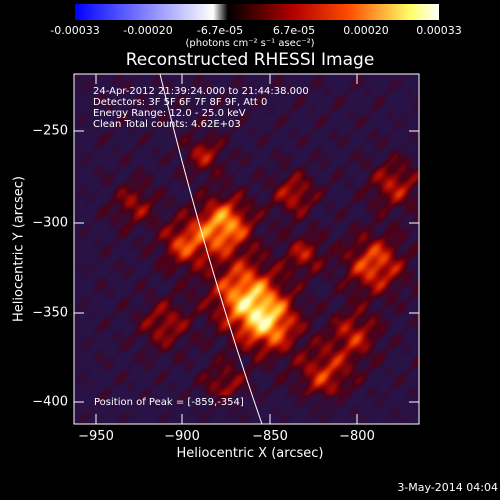  What do you see at coordinates (169, 113) in the screenshot?
I see `info-energy-range: Energy Range: 12.0 - 25.0 keV` at bounding box center [169, 113].